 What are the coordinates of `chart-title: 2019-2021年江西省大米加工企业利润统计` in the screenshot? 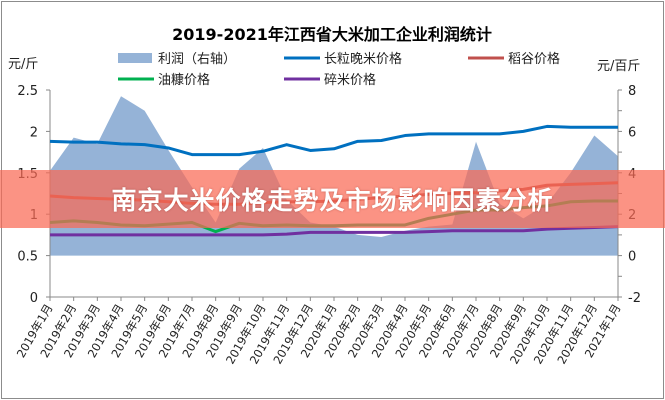 It's located at (332, 34).